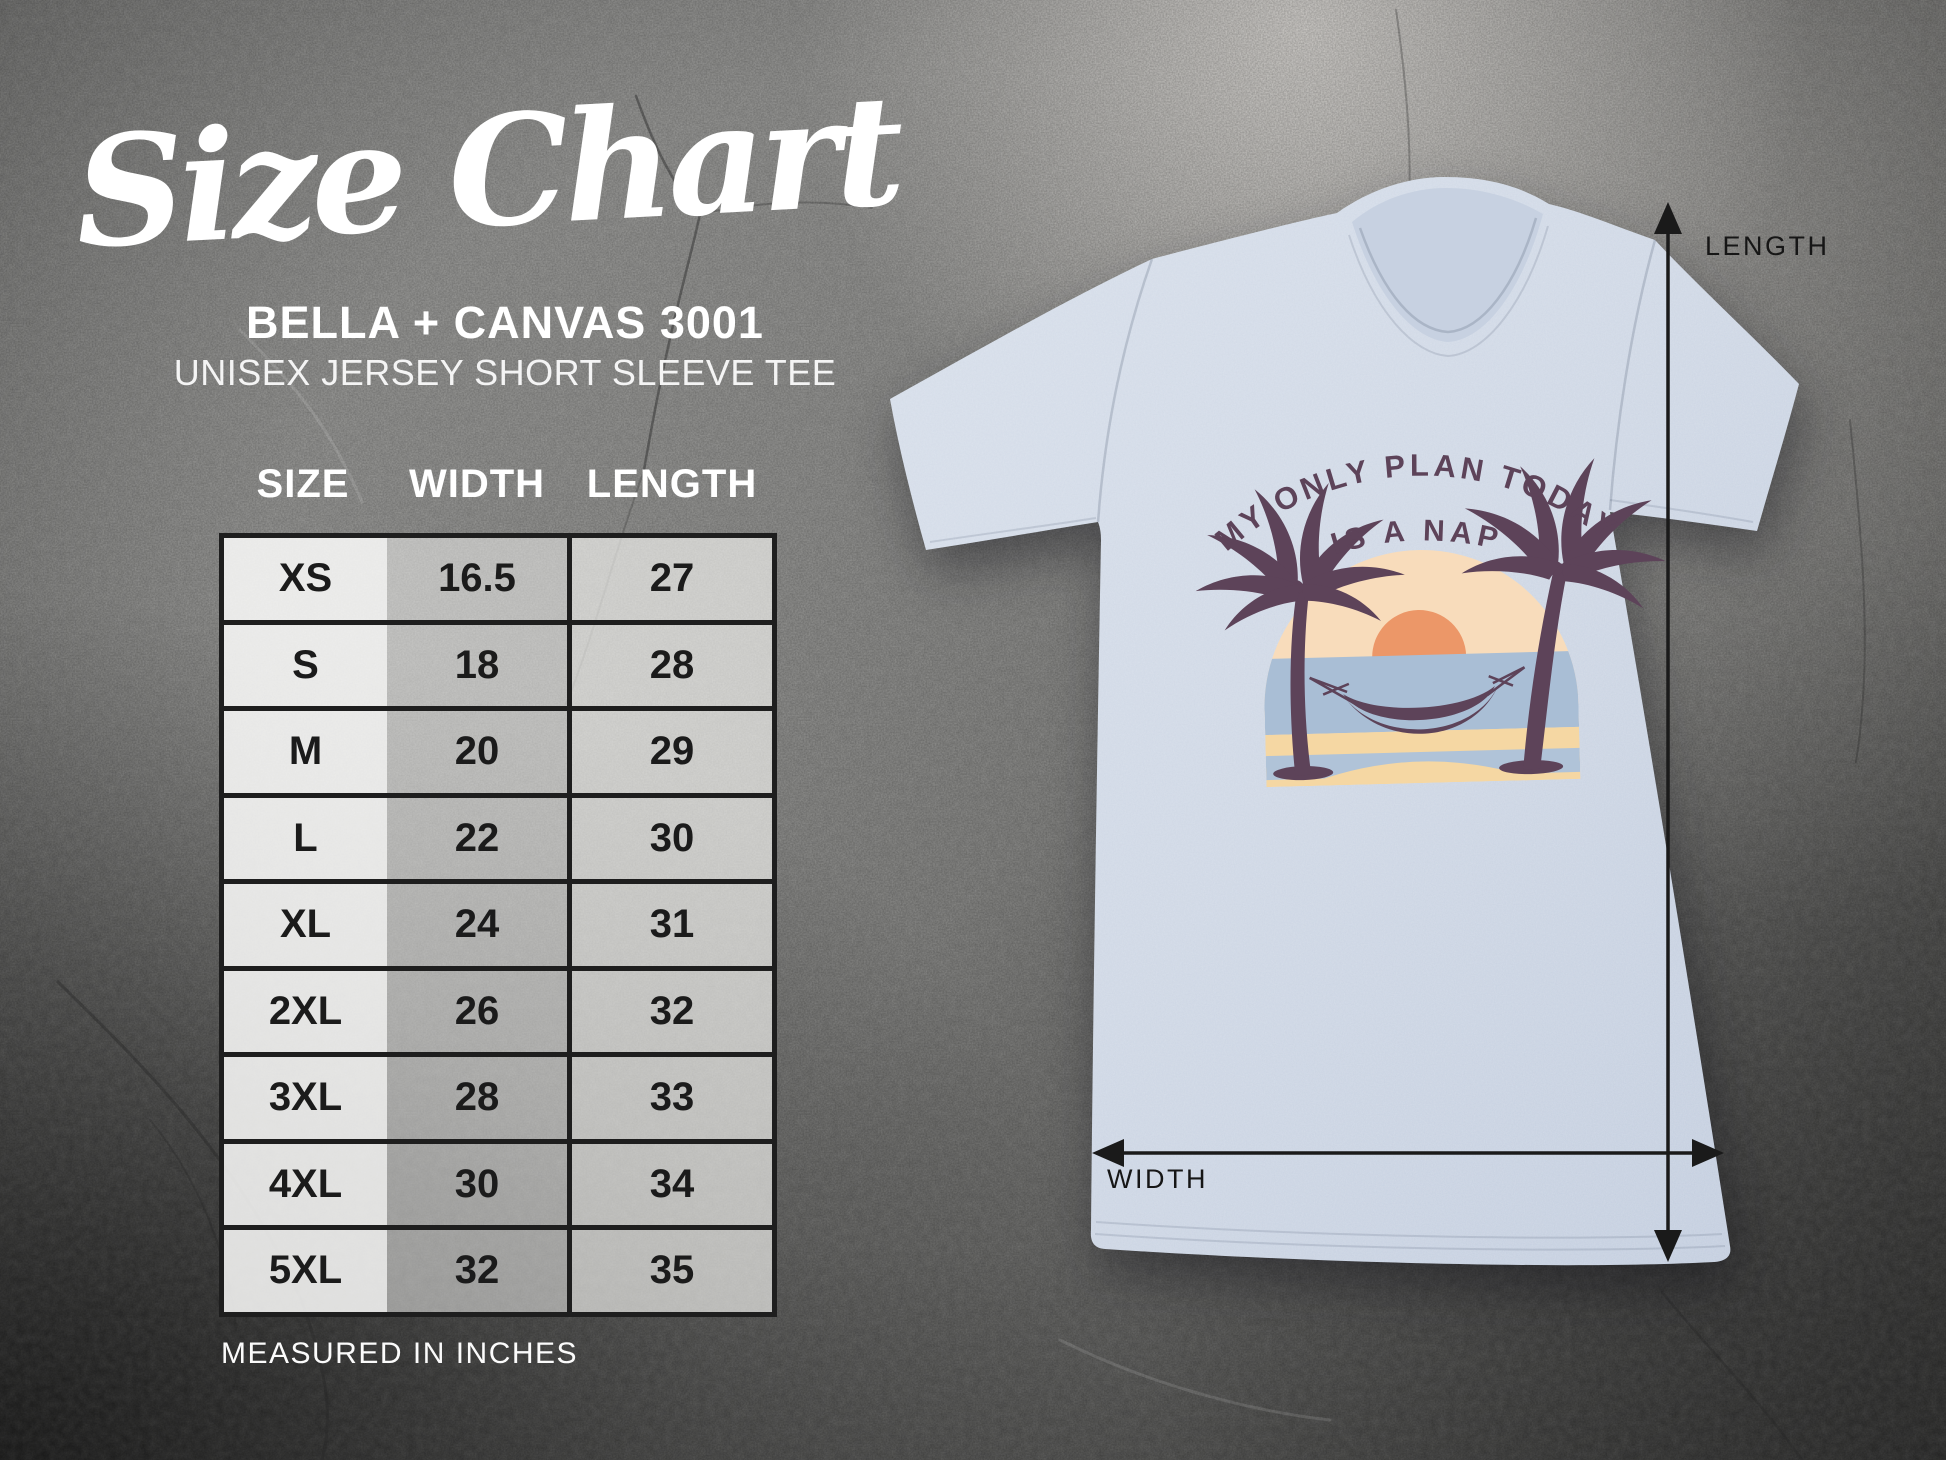  I want to click on cell-length: 28, so click(669, 665).